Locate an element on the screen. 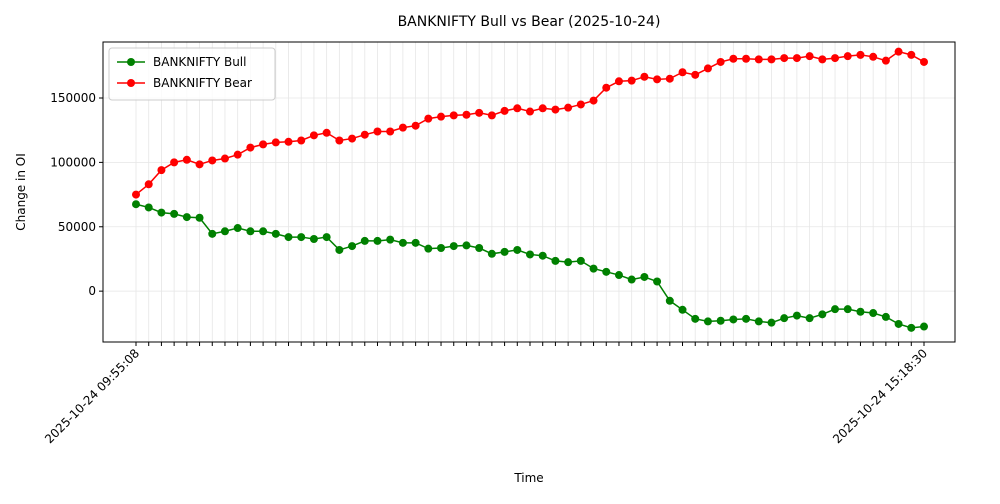 The height and width of the screenshot is (504, 1000). legend-label: BANKNIFTY Bear is located at coordinates (202, 83).